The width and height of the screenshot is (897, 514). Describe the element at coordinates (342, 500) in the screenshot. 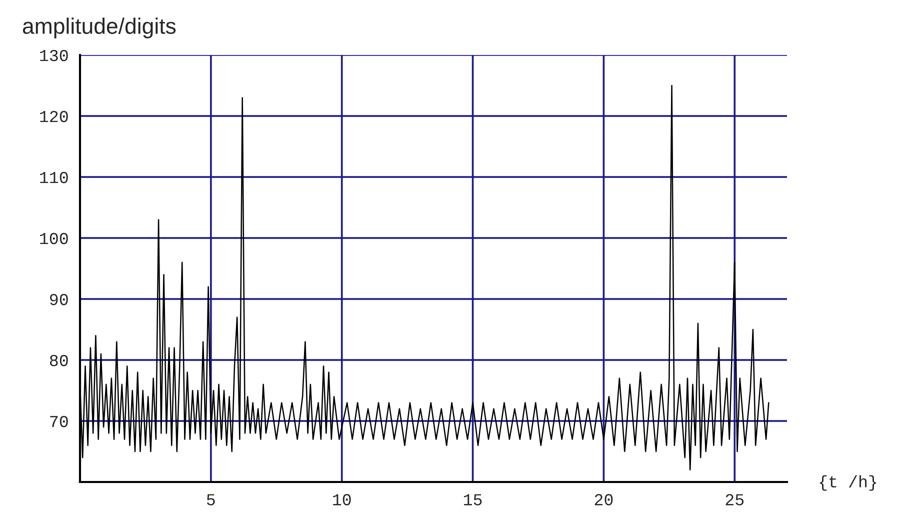

I see `x-tick-label: 10` at that location.